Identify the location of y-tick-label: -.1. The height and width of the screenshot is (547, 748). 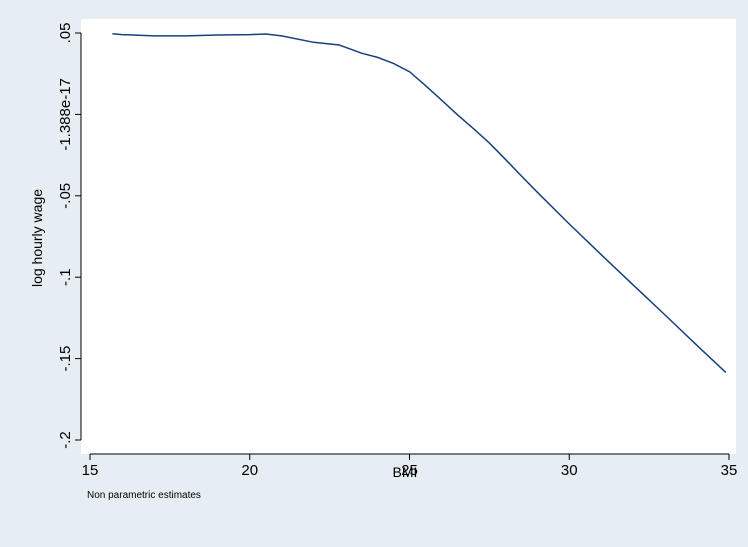
(65, 277).